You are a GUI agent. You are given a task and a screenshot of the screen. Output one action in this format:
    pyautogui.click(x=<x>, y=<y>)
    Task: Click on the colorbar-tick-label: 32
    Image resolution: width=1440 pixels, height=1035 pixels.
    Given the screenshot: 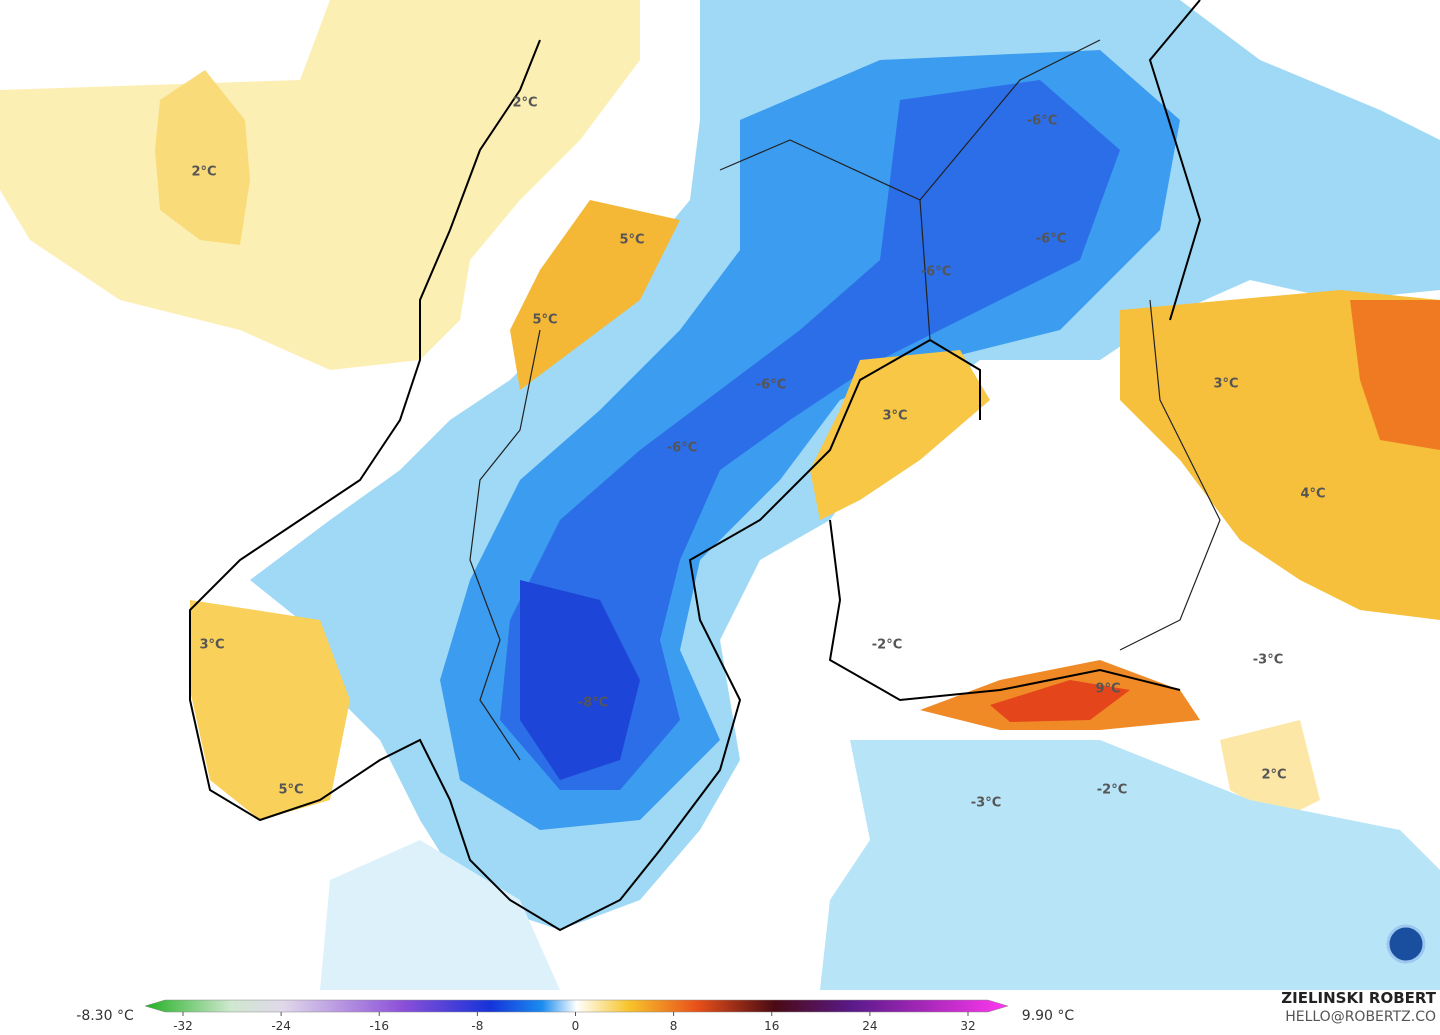 What is the action you would take?
    pyautogui.click(x=967, y=1026)
    